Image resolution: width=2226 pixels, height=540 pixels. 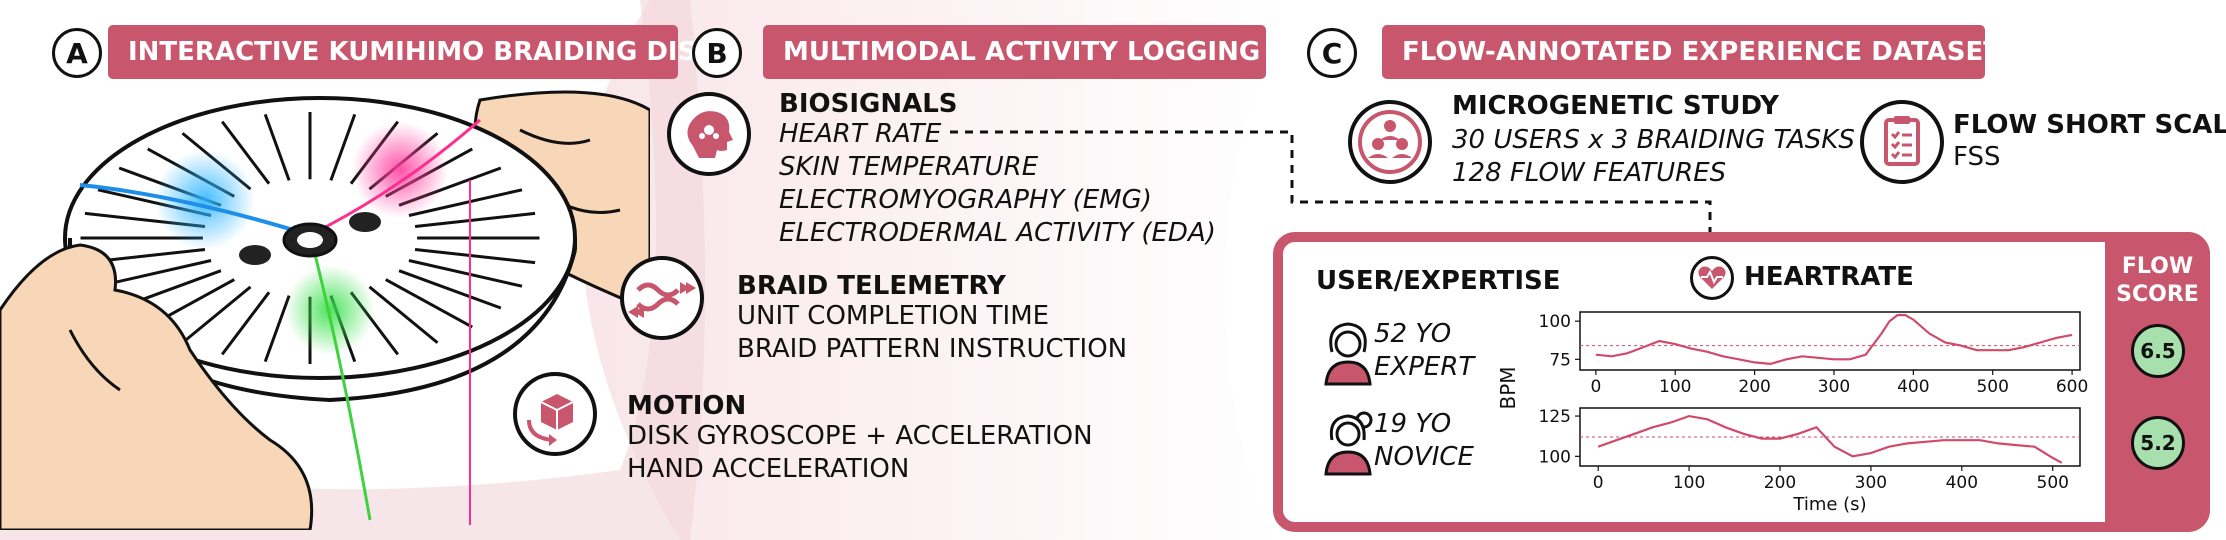 I want to click on flow-score-column, so click(x=2157, y=382).